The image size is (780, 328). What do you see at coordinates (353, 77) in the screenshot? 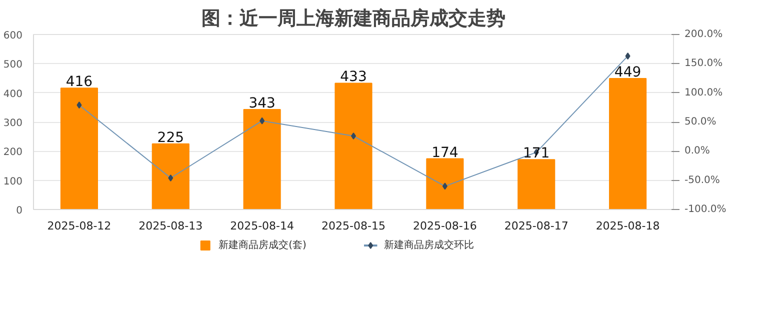
I see `data-label: 433` at bounding box center [353, 77].